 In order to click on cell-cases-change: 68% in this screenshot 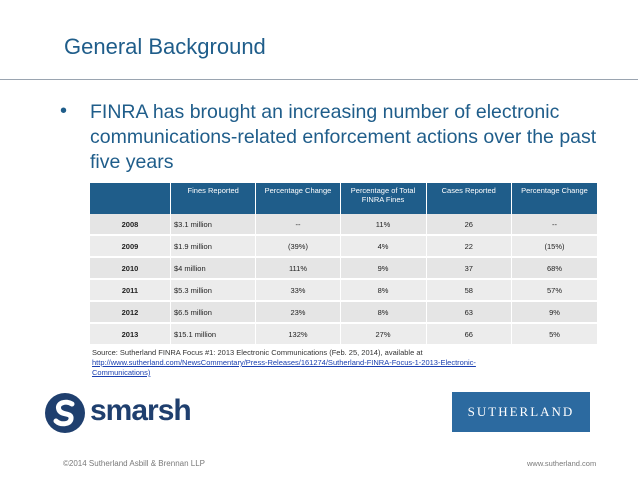, I will do `click(555, 268)`.